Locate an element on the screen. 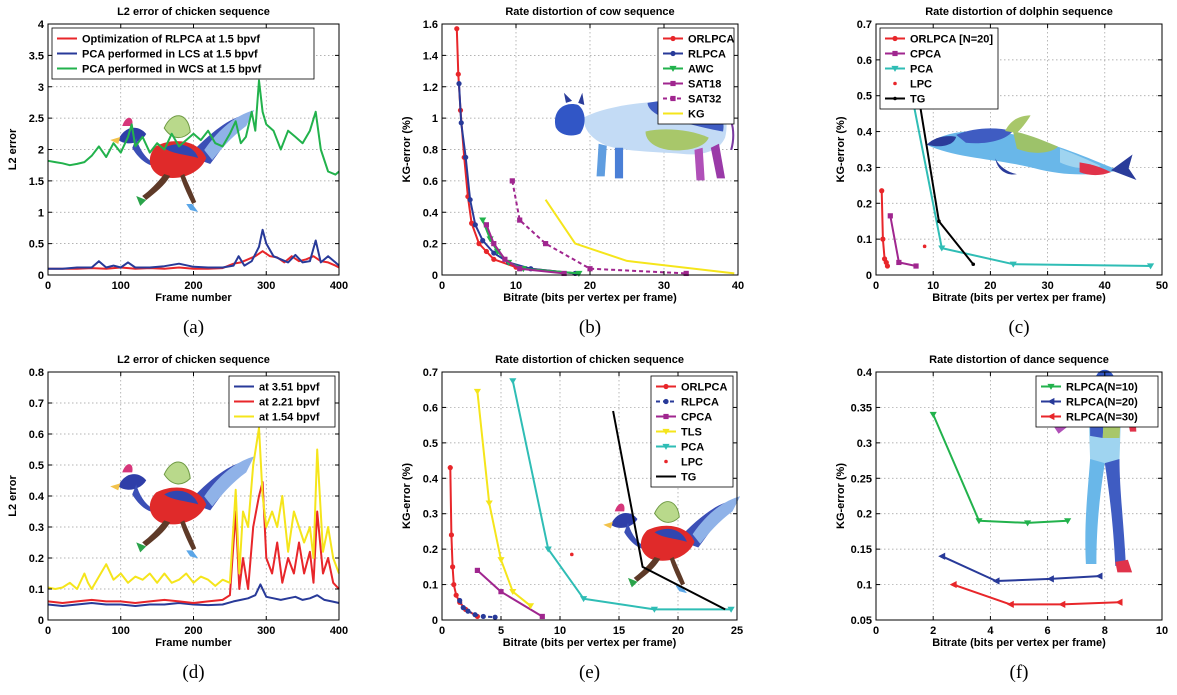 This screenshot has height=695, width=1177. y-tick-label: 3.5 is located at coordinates (36, 56).